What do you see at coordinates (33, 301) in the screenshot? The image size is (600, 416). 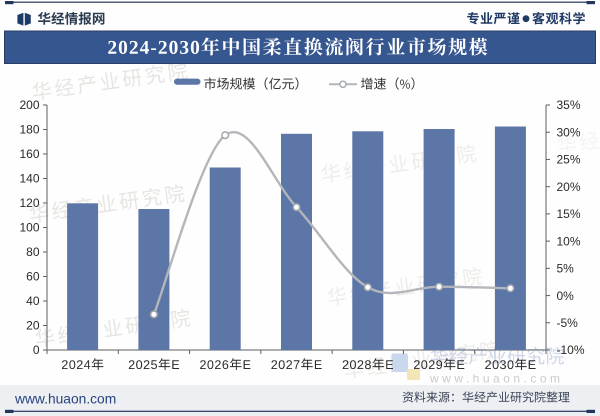 I see `svg-text: 40` at bounding box center [33, 301].